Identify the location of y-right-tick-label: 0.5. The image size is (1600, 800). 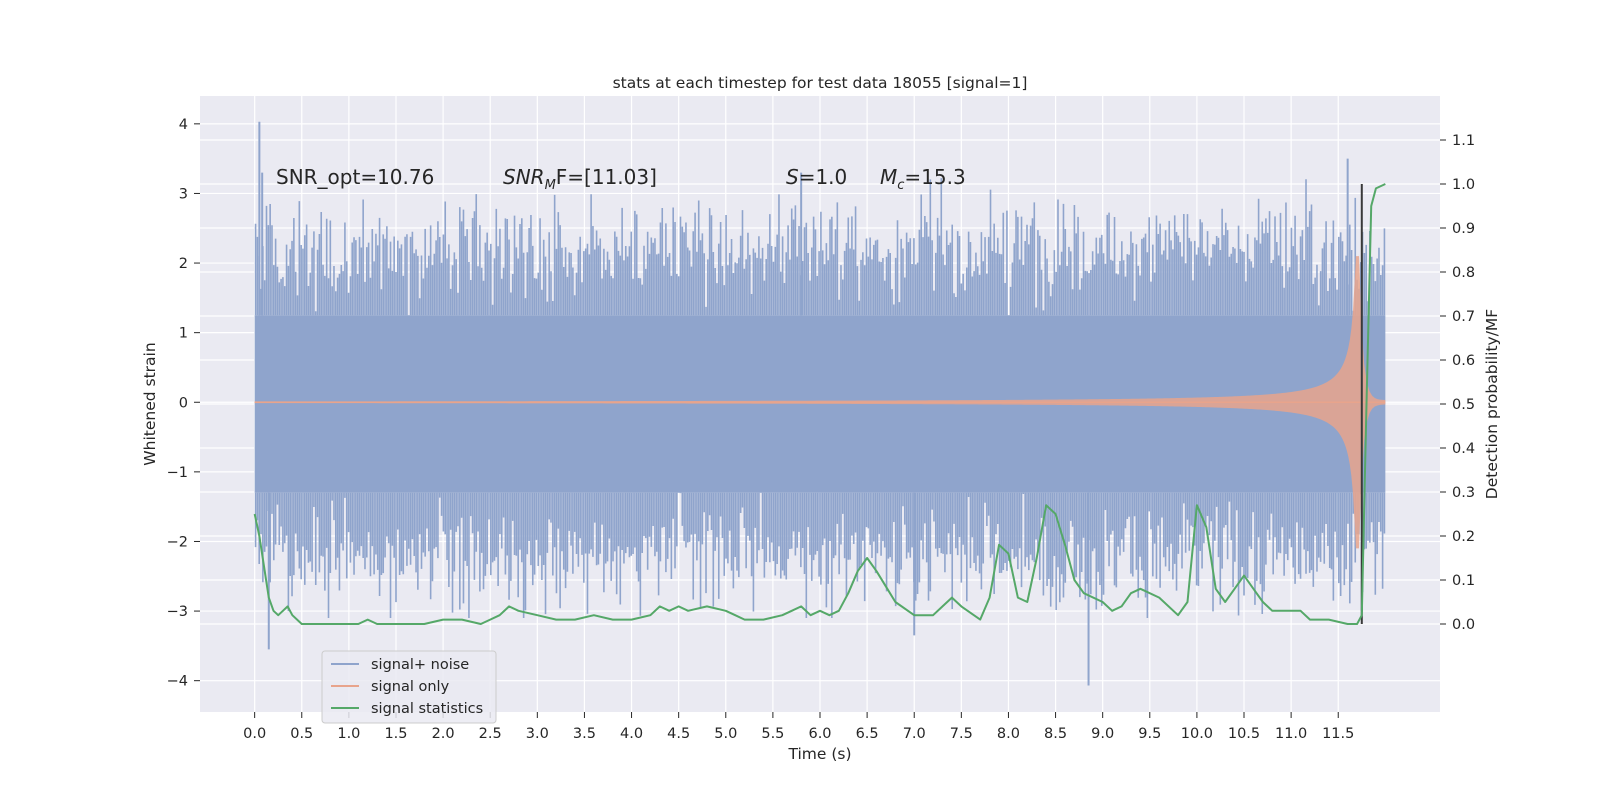
(1463, 405).